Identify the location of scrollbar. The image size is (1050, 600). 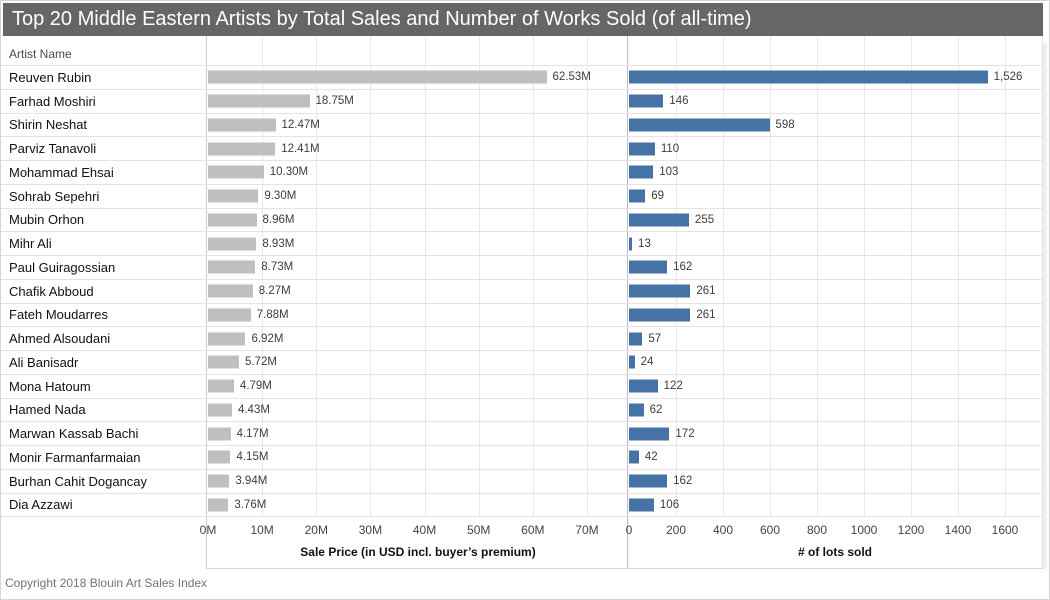
(1045, 306).